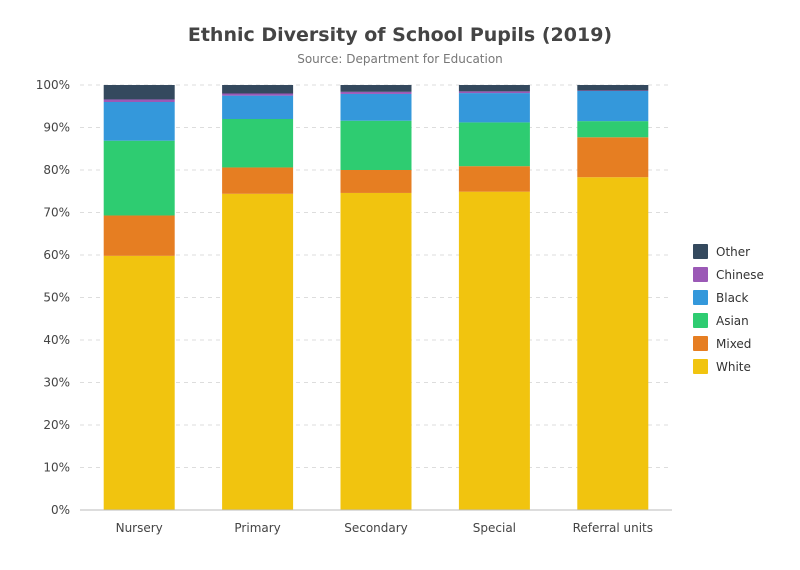 This screenshot has height=570, width=800. I want to click on y-tick-label: 30%, so click(56, 383).